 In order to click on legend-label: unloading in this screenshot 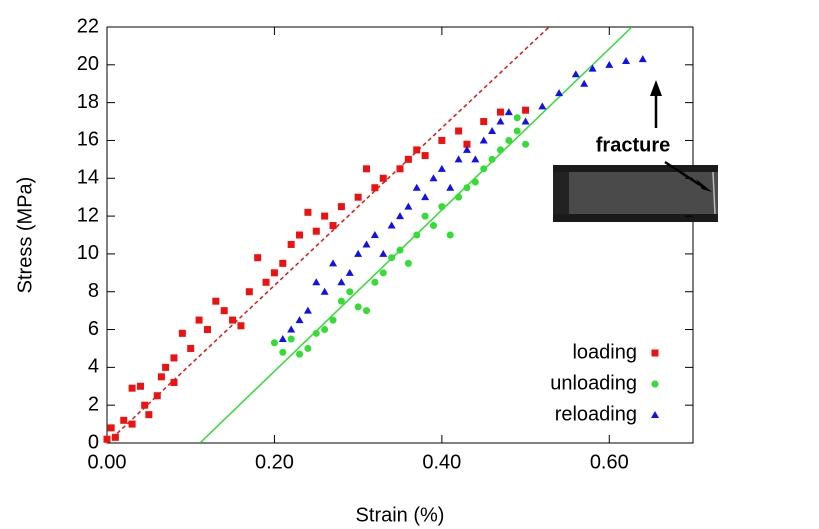, I will do `click(593, 383)`.